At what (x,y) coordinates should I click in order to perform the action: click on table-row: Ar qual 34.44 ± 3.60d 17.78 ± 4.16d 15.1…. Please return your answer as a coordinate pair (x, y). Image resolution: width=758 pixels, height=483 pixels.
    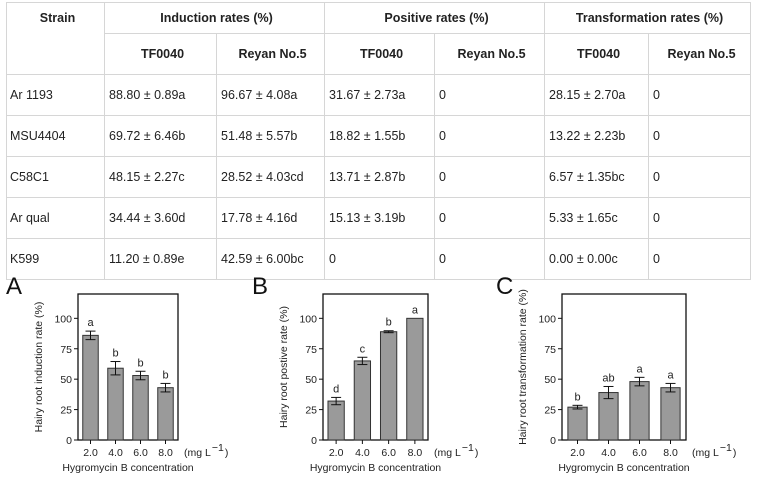
    Looking at the image, I should click on (379, 218).